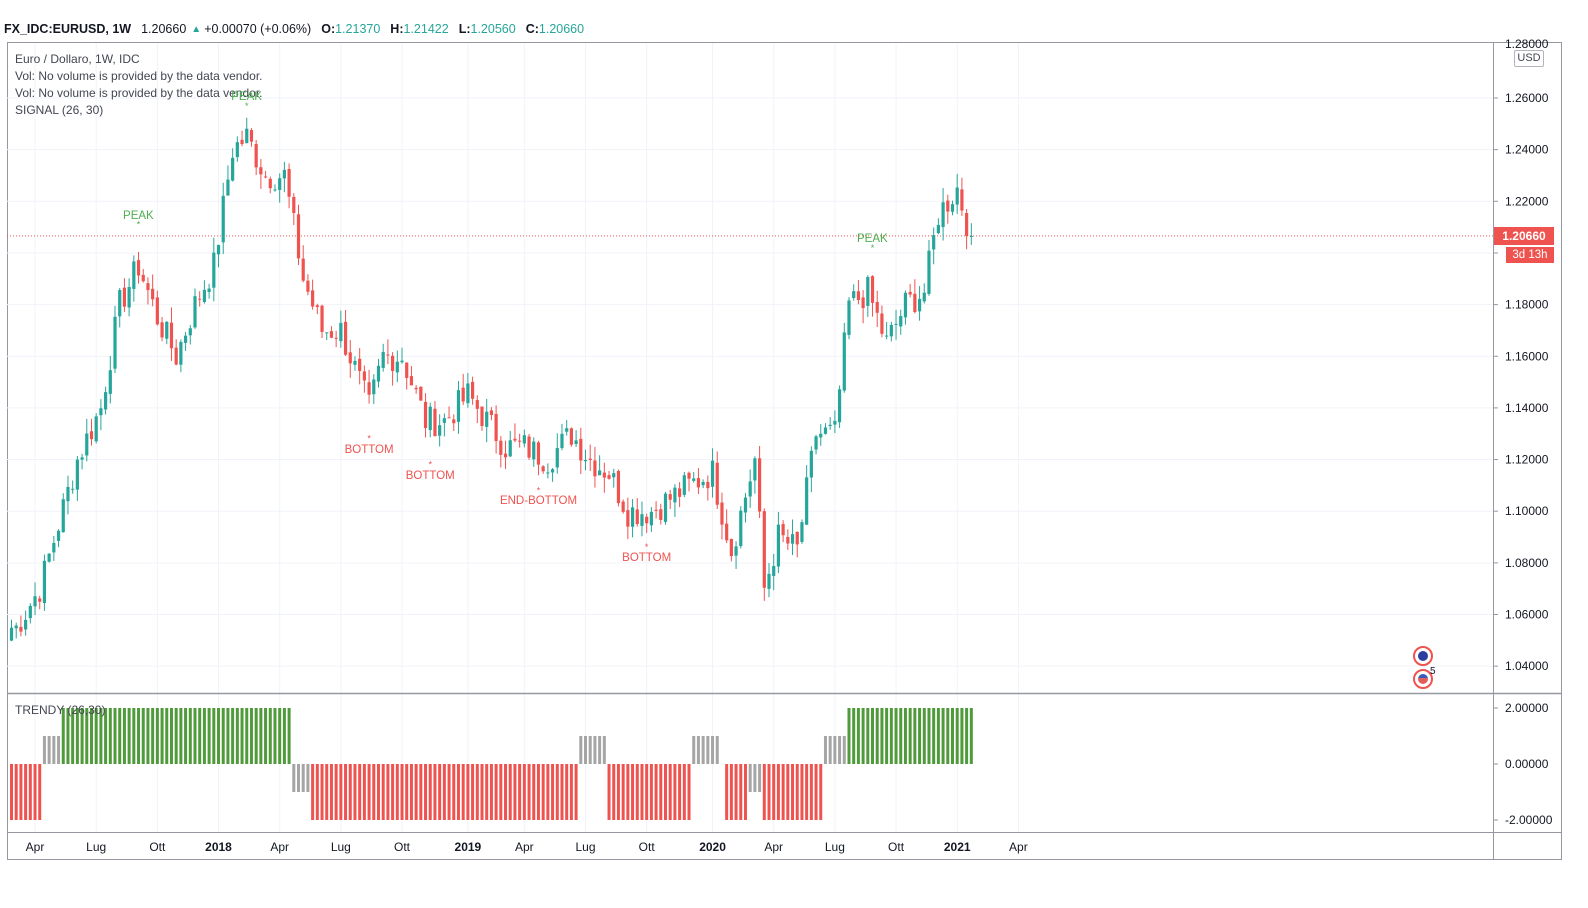 Image resolution: width=1588 pixels, height=908 pixels. I want to click on legend-title: Euro / Dollaro, 1W, IDC, so click(77, 59).